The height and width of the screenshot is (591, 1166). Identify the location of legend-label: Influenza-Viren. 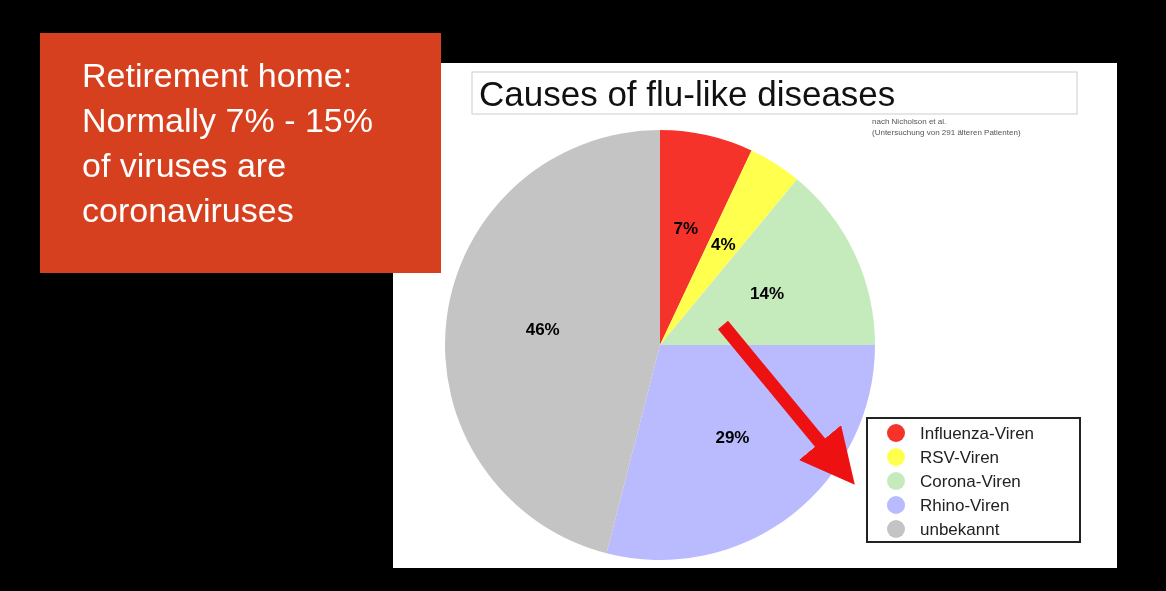
(977, 433).